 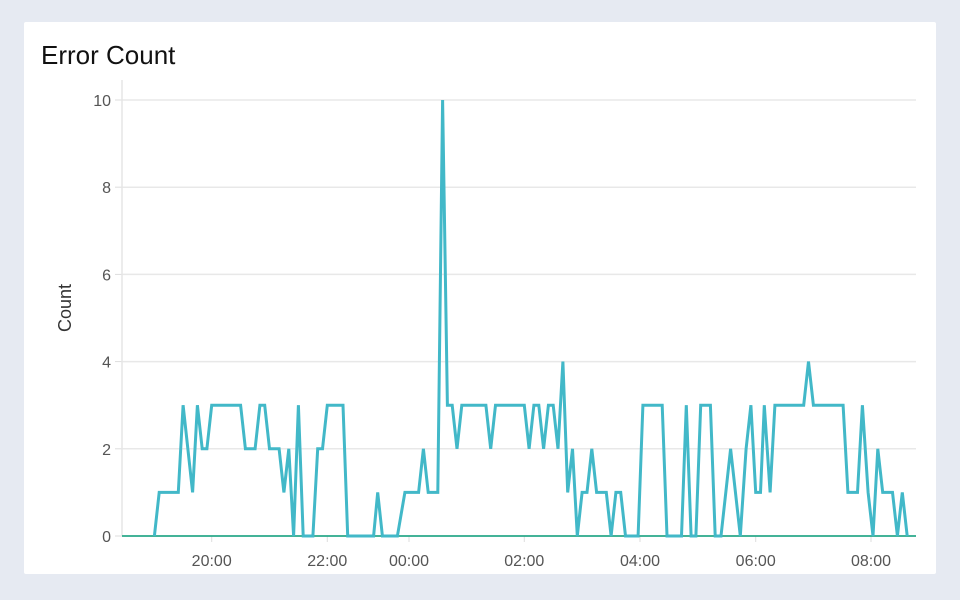 I want to click on y-tick-label: 6, so click(x=106, y=275).